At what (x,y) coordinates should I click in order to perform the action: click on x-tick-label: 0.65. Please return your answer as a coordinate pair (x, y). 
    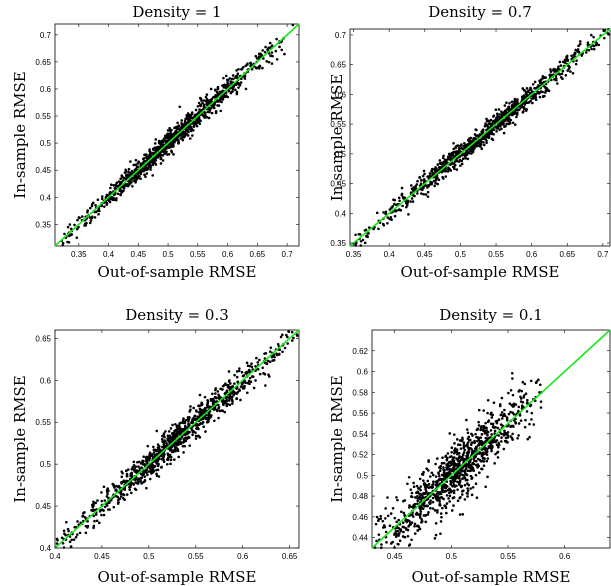
    Looking at the image, I should click on (290, 556).